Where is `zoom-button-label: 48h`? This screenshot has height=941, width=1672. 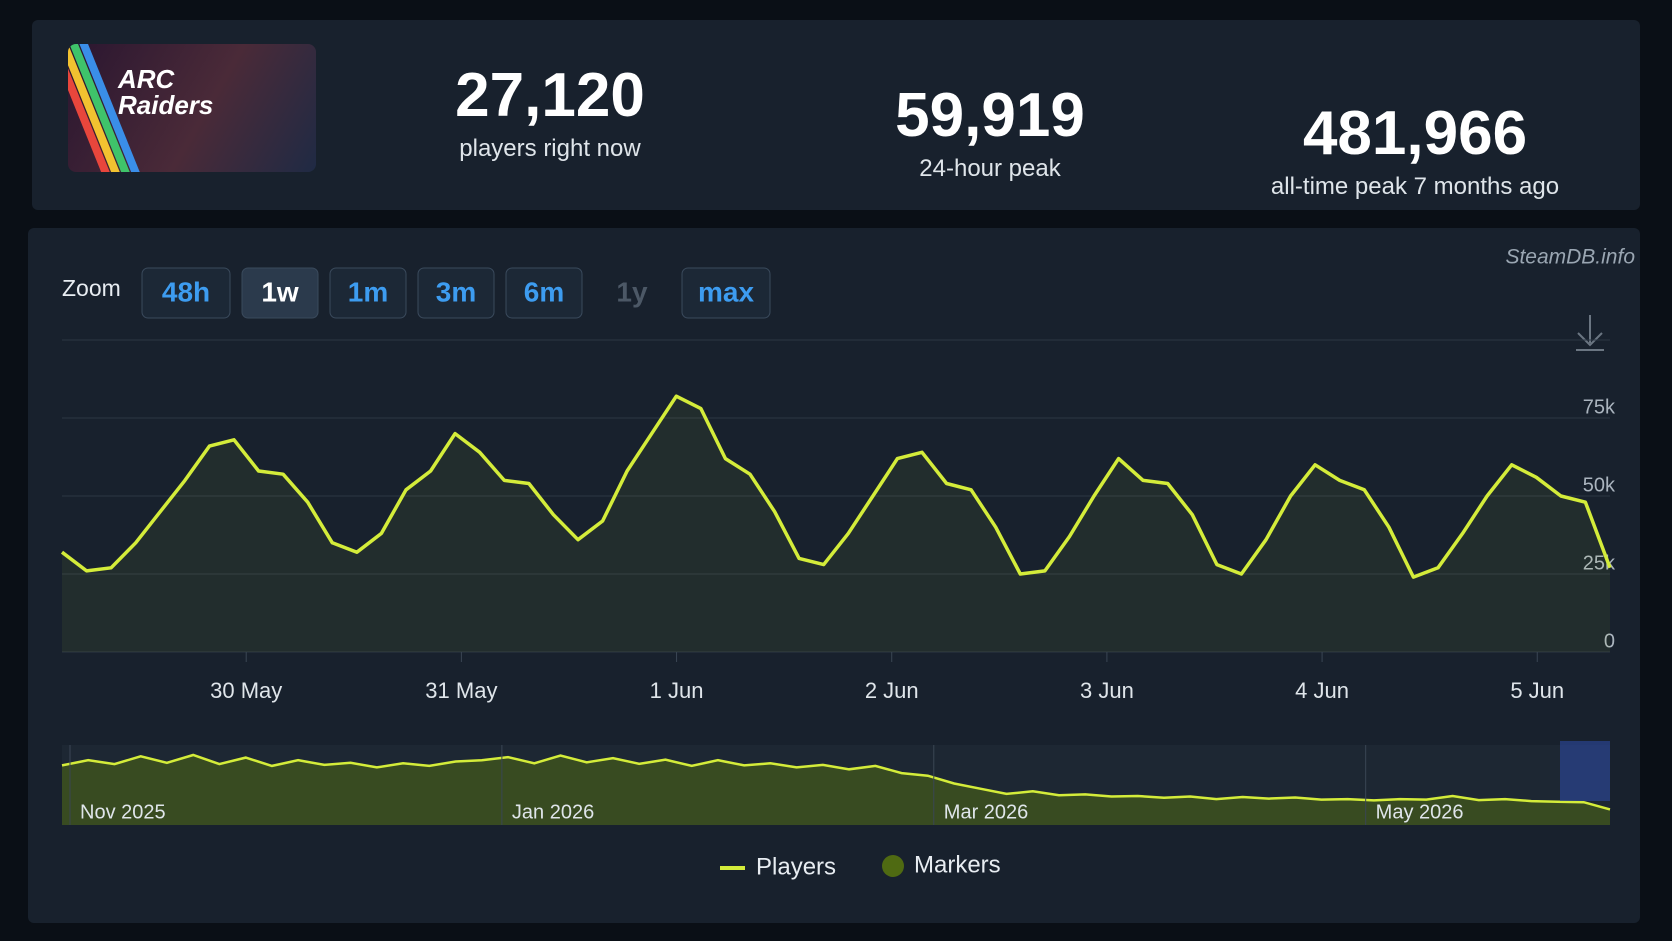 zoom-button-label: 48h is located at coordinates (186, 291).